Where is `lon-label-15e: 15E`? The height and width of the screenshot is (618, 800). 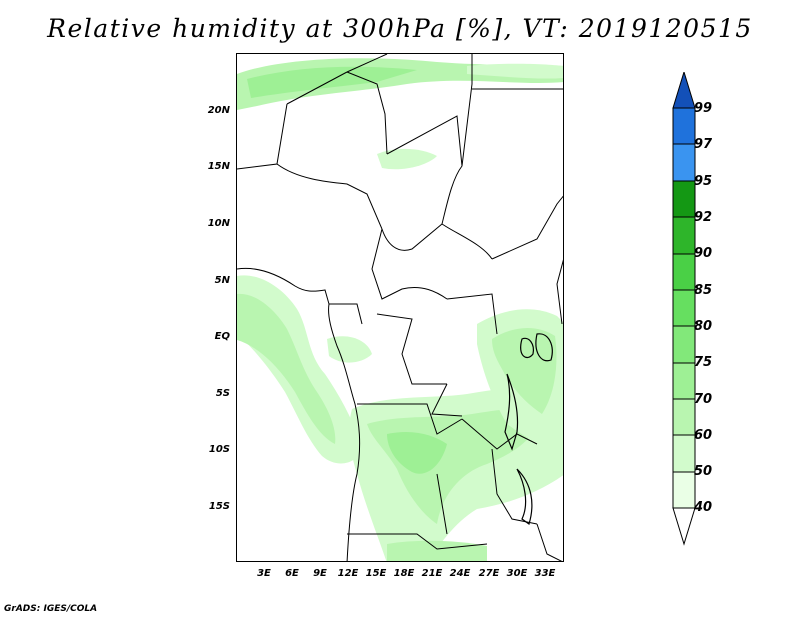 lon-label-15e: 15E is located at coordinates (376, 573).